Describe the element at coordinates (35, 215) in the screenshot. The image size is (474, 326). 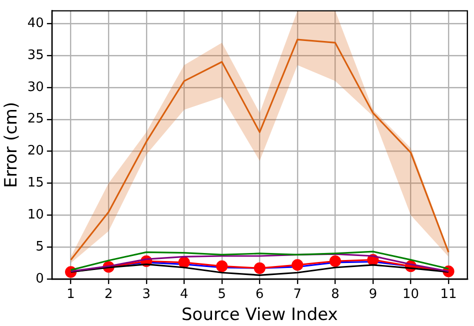
I see `y-tick-label: 10` at that location.